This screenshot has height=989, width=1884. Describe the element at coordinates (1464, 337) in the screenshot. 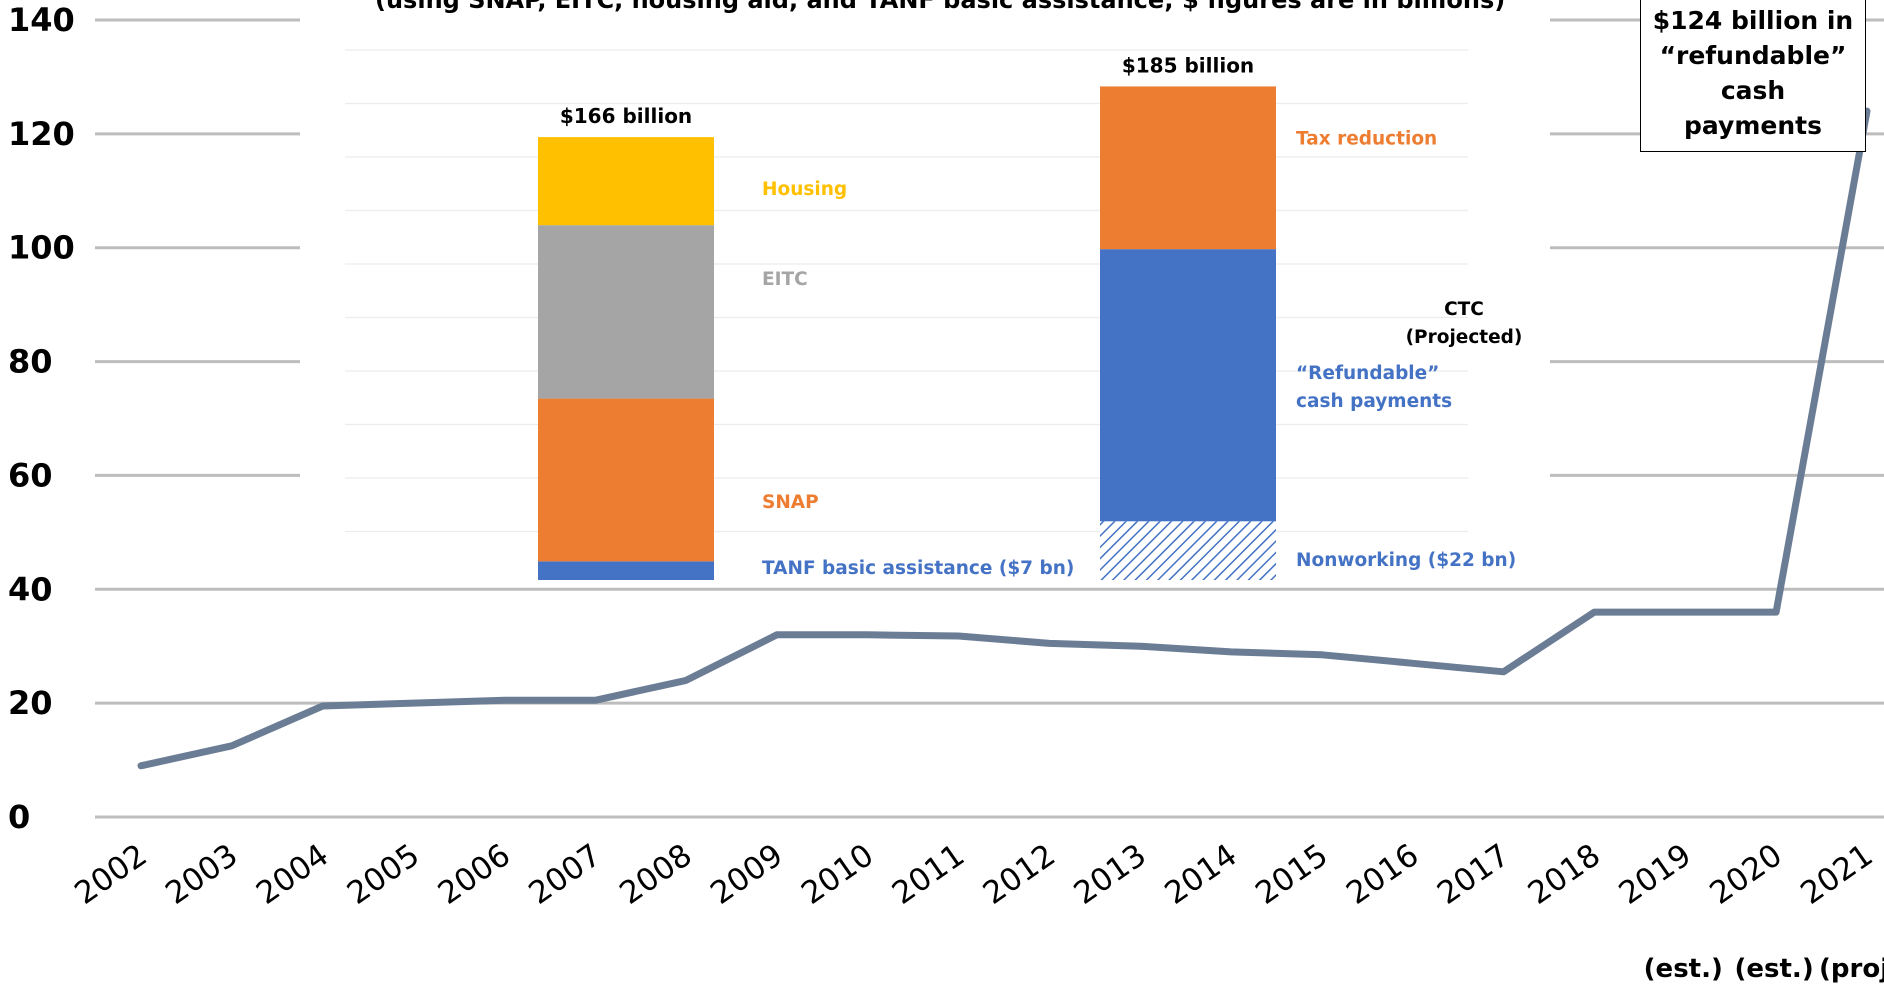

I see `inset-group-label: (Projected)` at that location.